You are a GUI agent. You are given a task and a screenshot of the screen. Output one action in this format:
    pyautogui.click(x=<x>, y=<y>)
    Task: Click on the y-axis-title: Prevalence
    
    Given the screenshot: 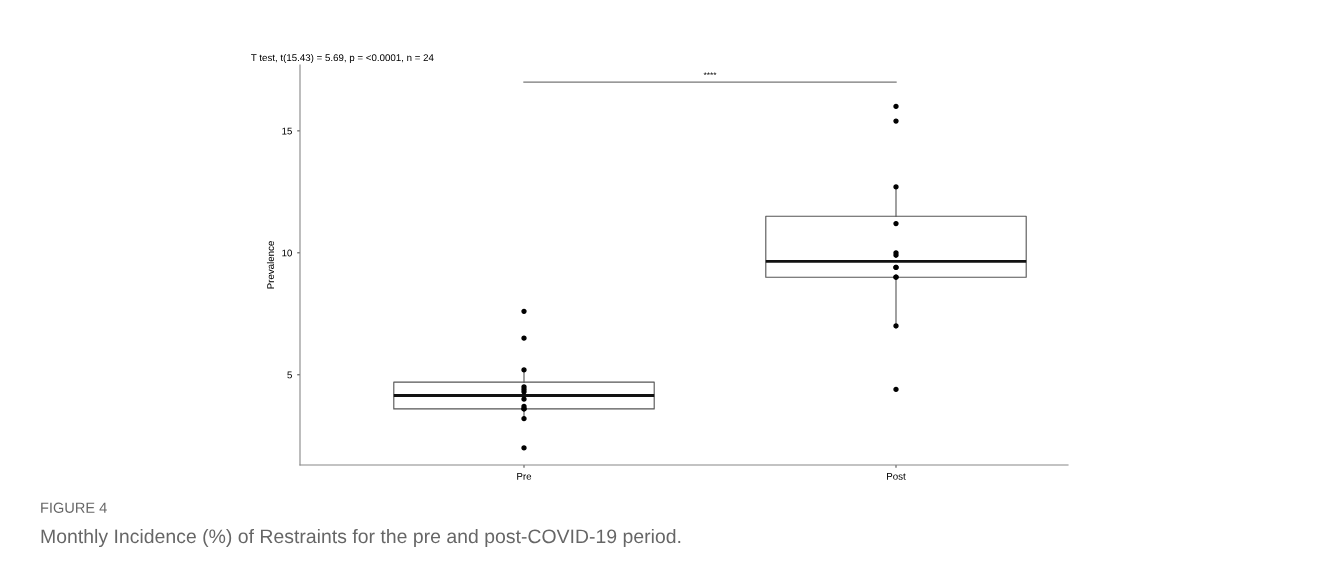 What is the action you would take?
    pyautogui.click(x=270, y=265)
    